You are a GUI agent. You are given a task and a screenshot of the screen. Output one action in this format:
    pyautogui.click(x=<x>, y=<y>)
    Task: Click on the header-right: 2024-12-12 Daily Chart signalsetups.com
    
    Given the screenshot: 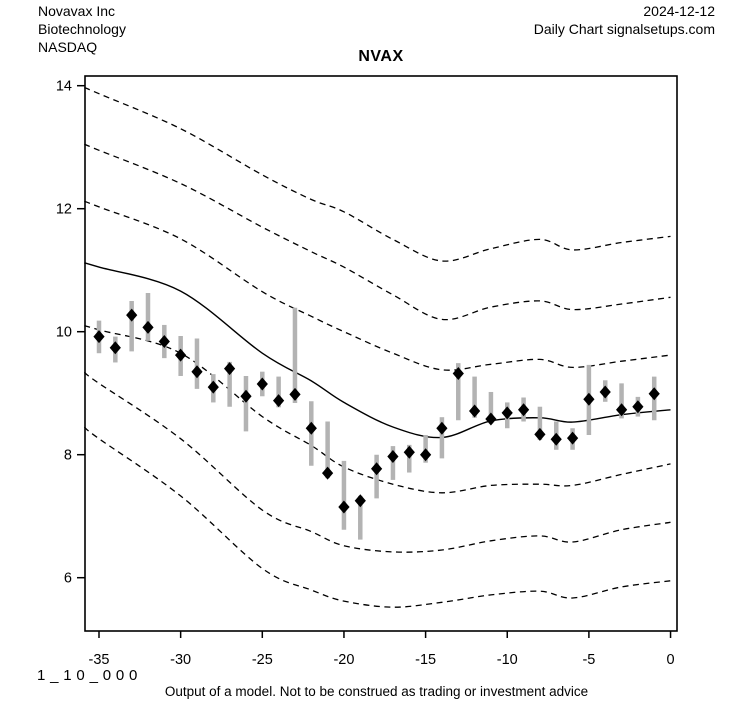 What is the action you would take?
    pyautogui.click(x=624, y=20)
    